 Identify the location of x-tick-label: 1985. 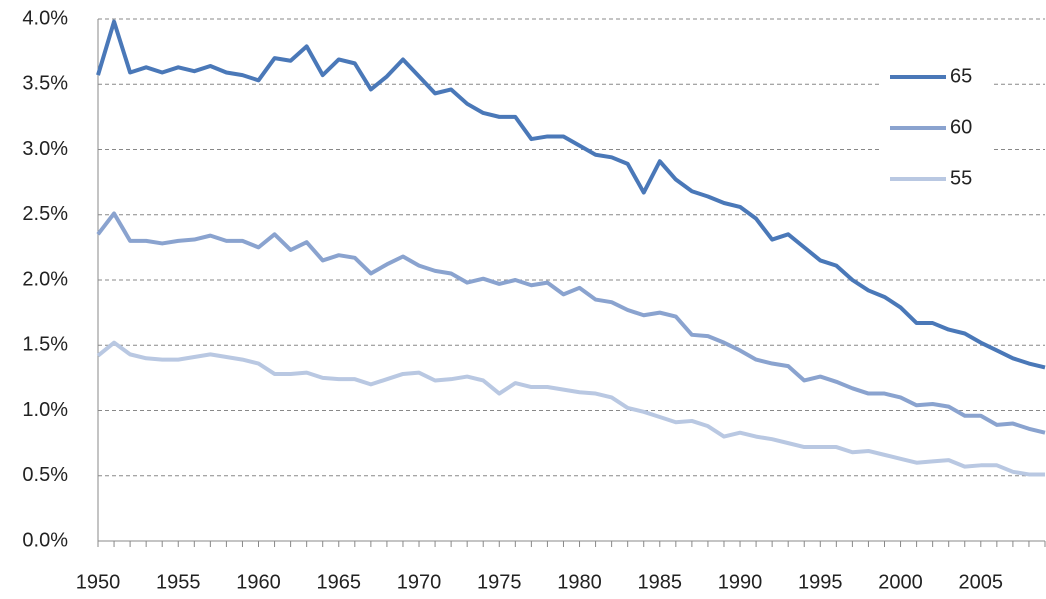
(660, 582).